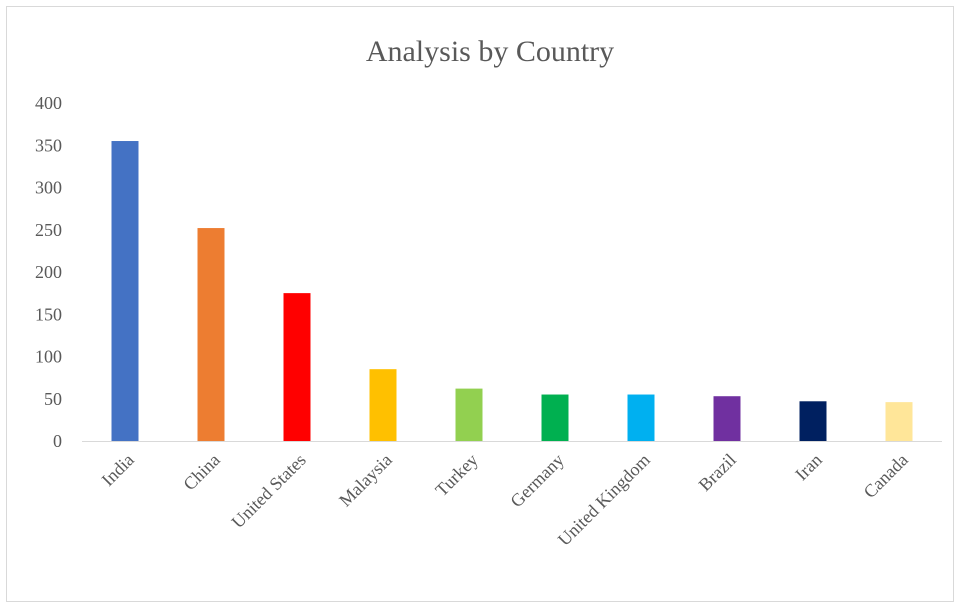  I want to click on x-tick-label: China, so click(201, 472).